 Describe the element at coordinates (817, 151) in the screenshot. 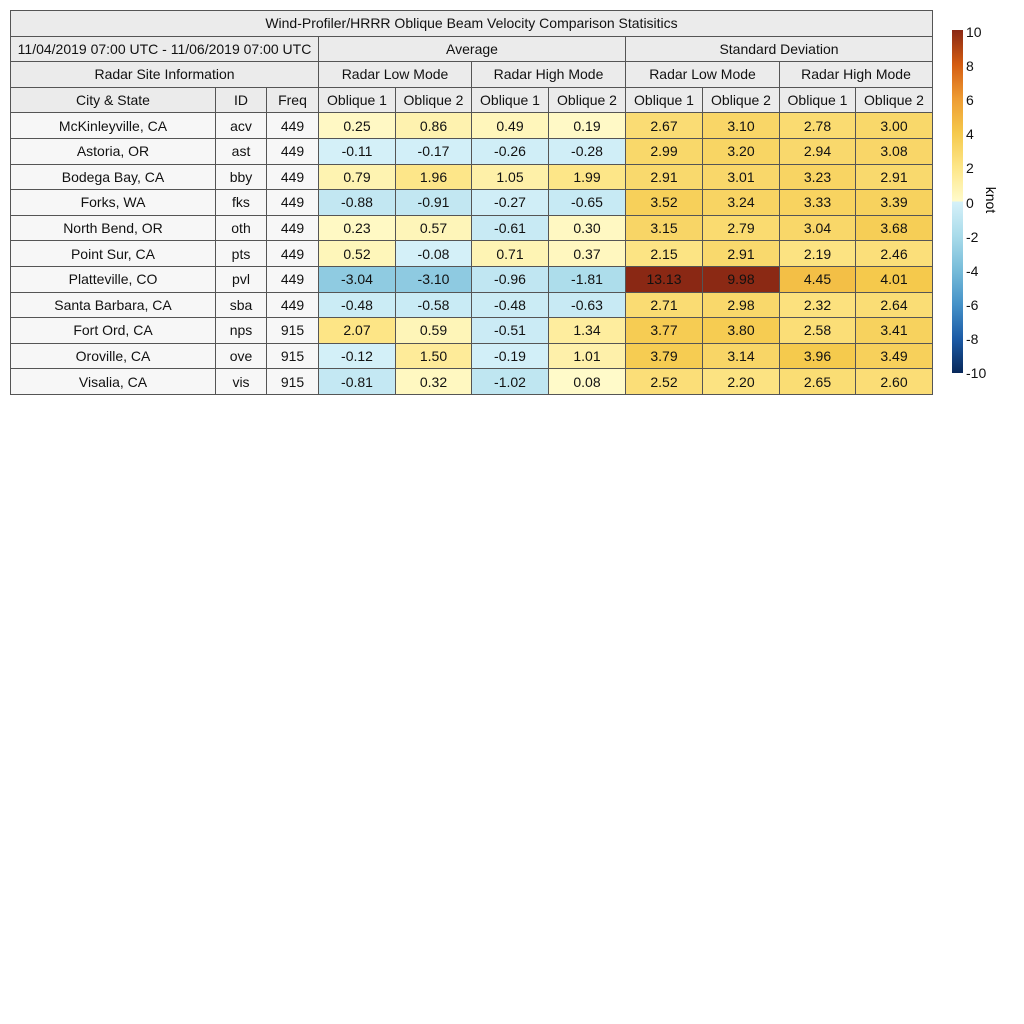

I see `value-cell: 2.94` at that location.